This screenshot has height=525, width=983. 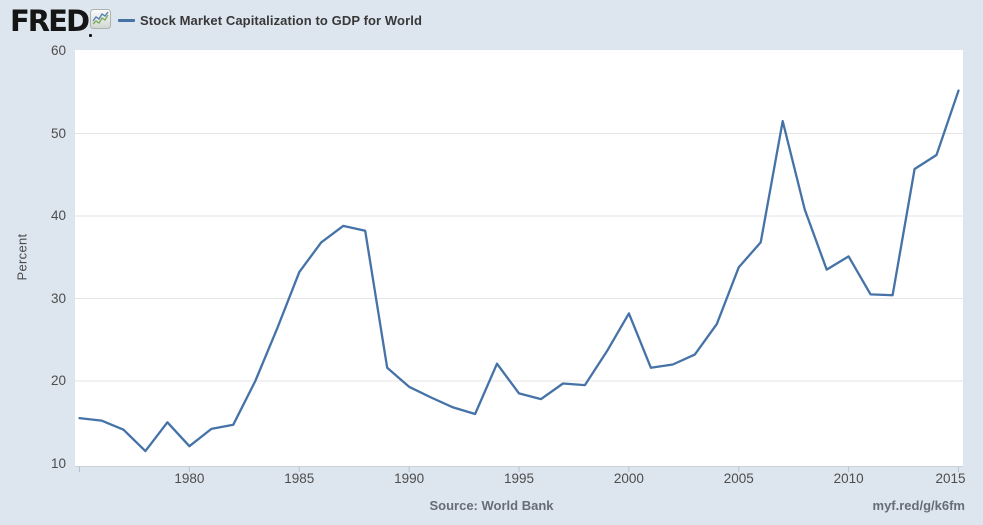 What do you see at coordinates (100, 19) in the screenshot?
I see `fred-logo-chart-icon` at bounding box center [100, 19].